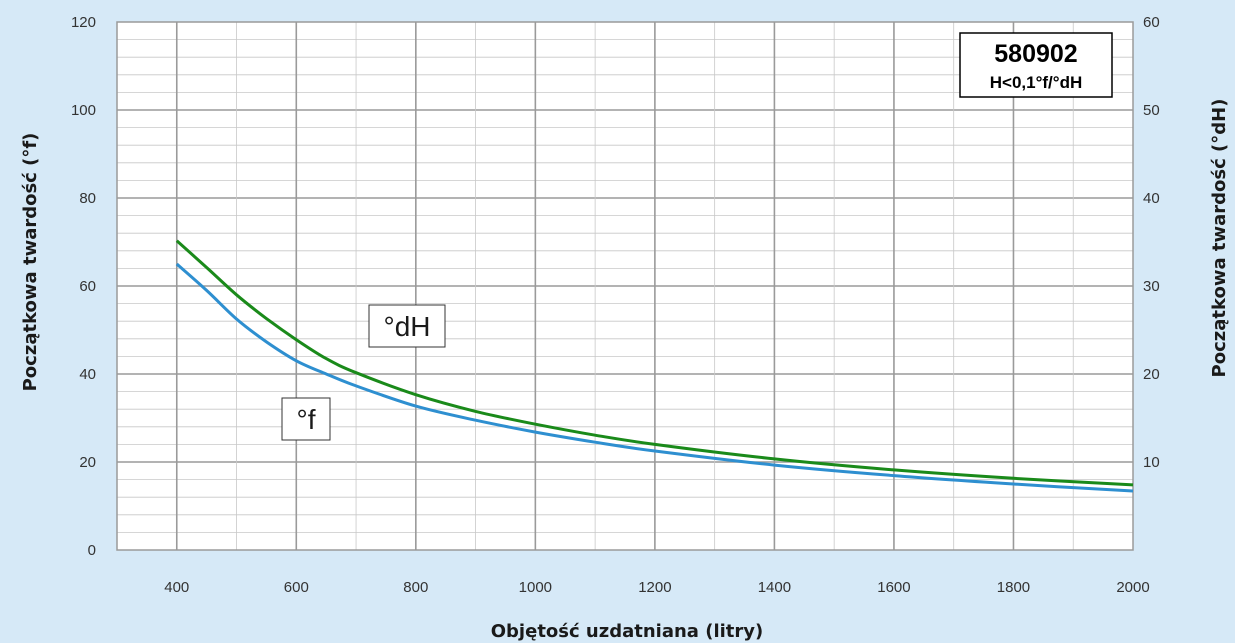 The width and height of the screenshot is (1235, 643). Describe the element at coordinates (87, 198) in the screenshot. I see `y-left-tick-label: 80` at that location.